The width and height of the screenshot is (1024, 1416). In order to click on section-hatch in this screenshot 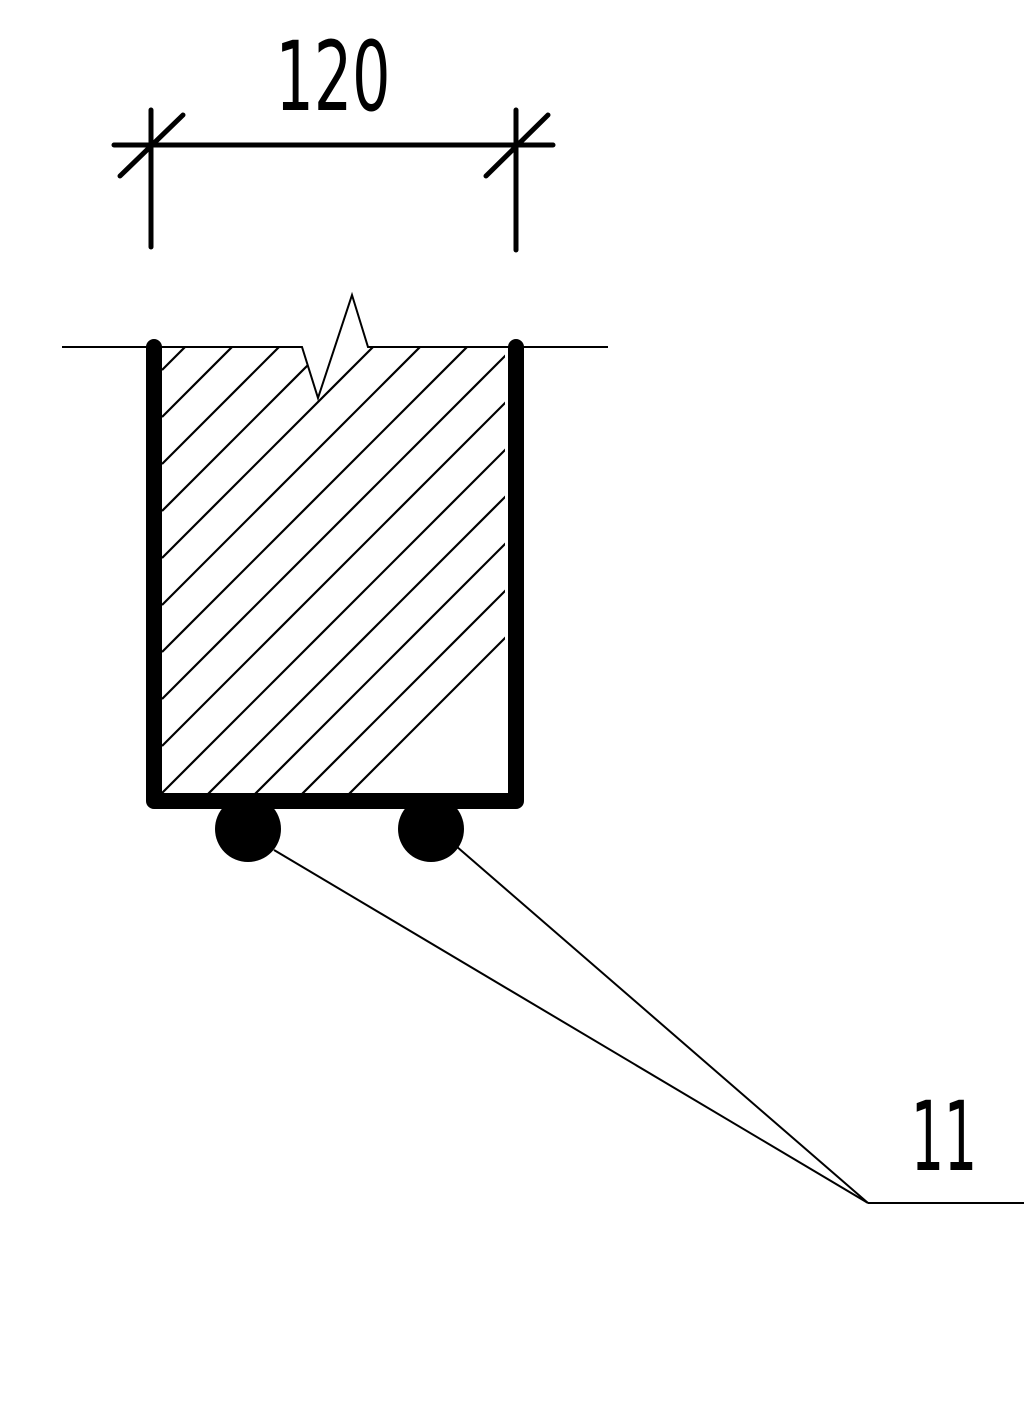, I will do `click(333, 569)`.